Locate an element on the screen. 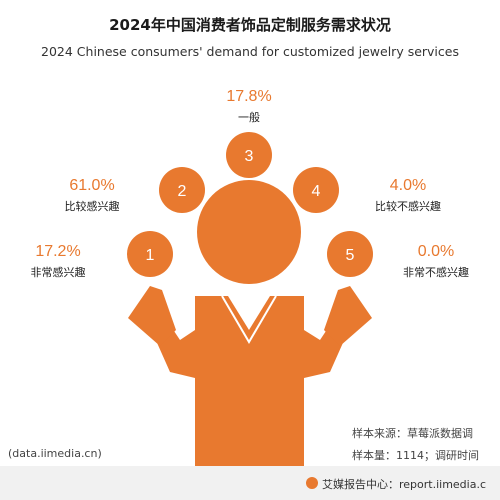  category-label-3: 一般 is located at coordinates (249, 117).